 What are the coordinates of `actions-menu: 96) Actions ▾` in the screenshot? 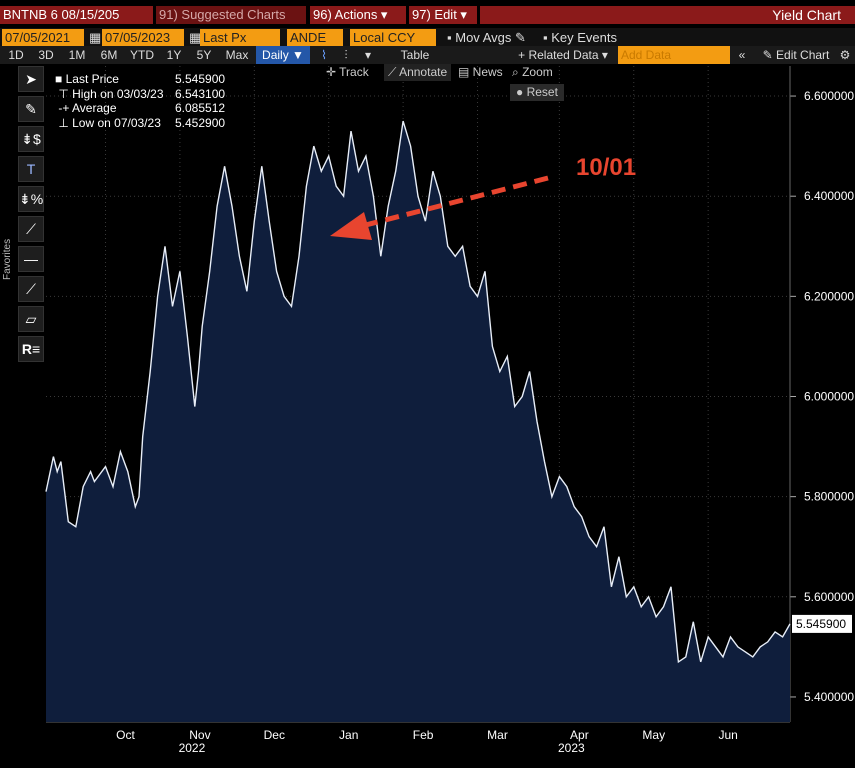 It's located at (358, 15).